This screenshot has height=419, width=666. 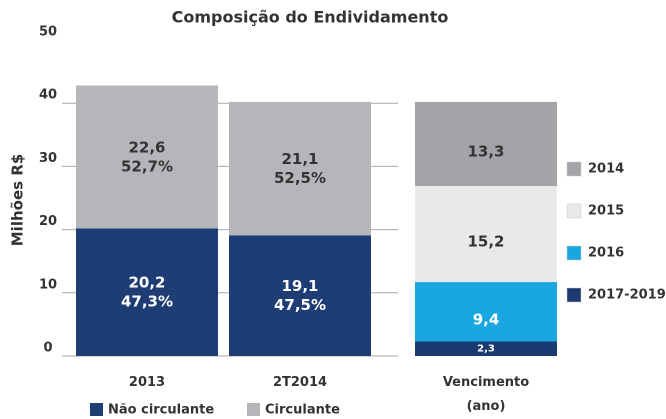 What do you see at coordinates (147, 382) in the screenshot?
I see `x-tick-label: 2013` at bounding box center [147, 382].